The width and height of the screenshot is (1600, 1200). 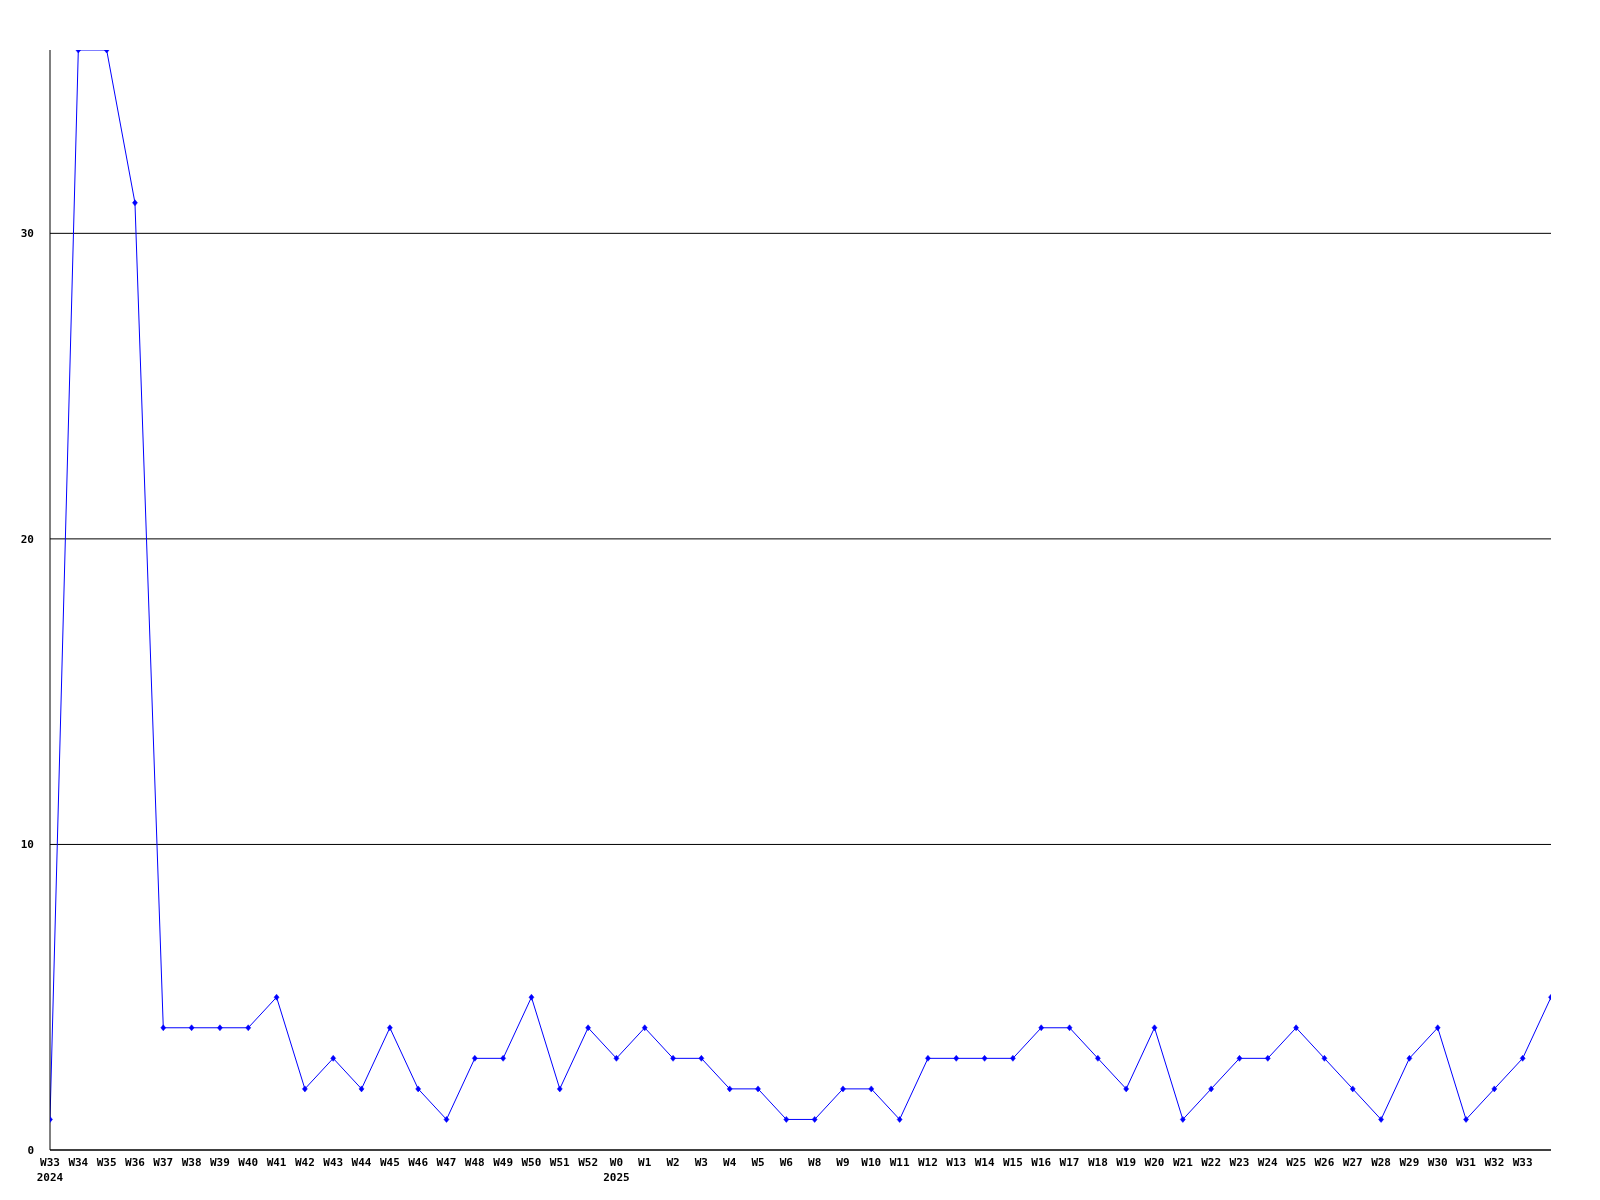 I want to click on x-tick-label: W21, so click(x=1183, y=1162).